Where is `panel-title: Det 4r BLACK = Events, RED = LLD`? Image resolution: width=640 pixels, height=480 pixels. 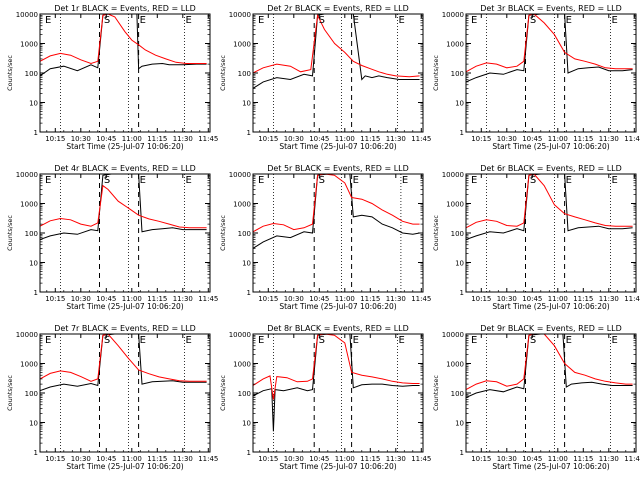
panel-title: Det 4r BLACK = Events, RED = LLD is located at coordinates (125, 168).